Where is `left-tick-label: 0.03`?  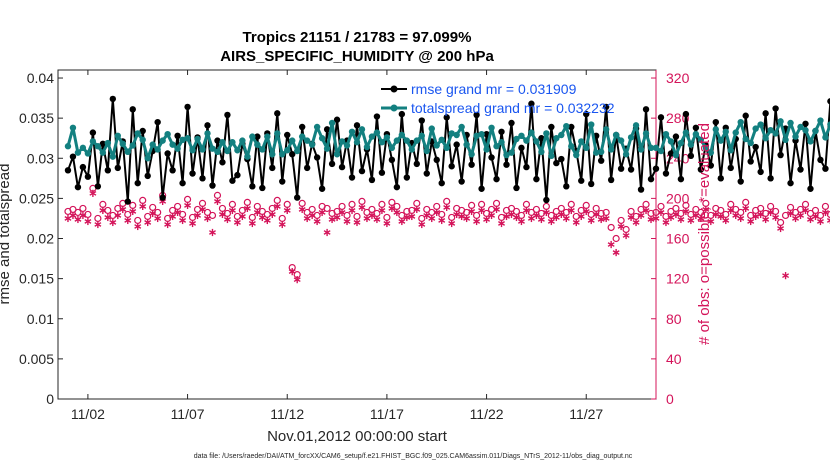
left-tick-label: 0.03 is located at coordinates (40, 158).